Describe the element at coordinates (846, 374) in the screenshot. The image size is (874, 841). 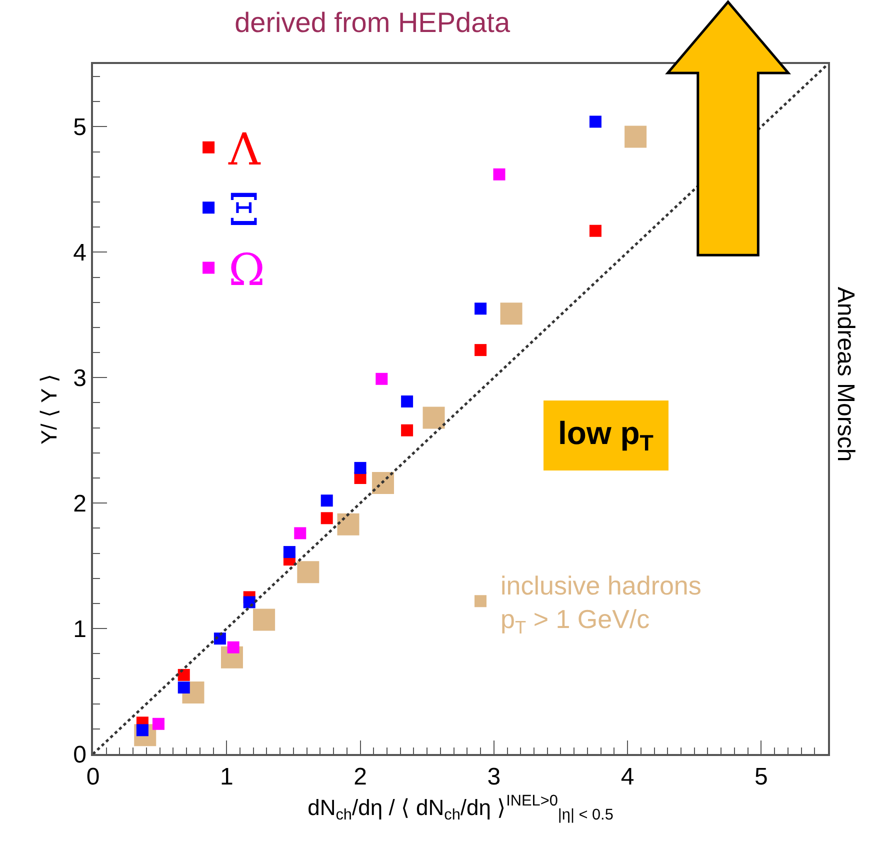
I see `text: Andreas Morsch` at that location.